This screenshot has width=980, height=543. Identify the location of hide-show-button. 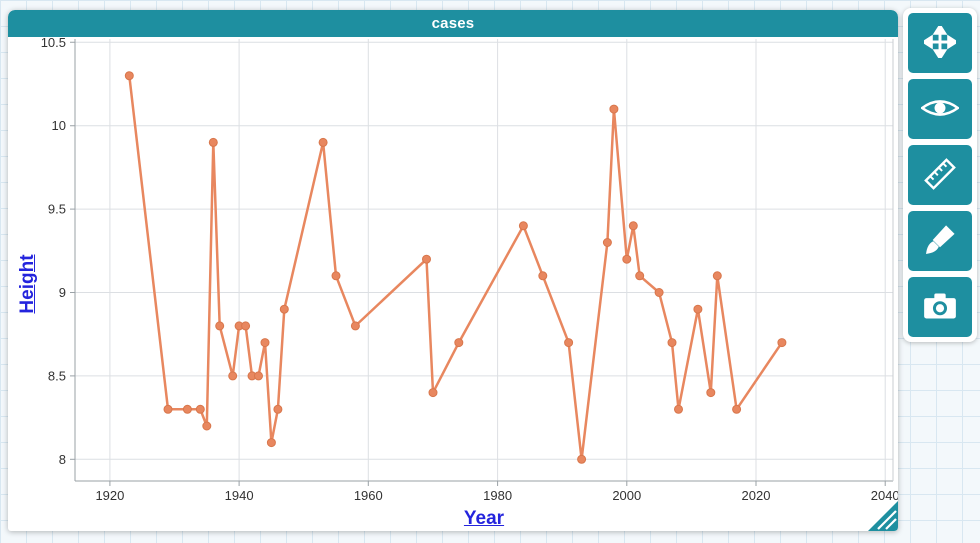
(940, 109).